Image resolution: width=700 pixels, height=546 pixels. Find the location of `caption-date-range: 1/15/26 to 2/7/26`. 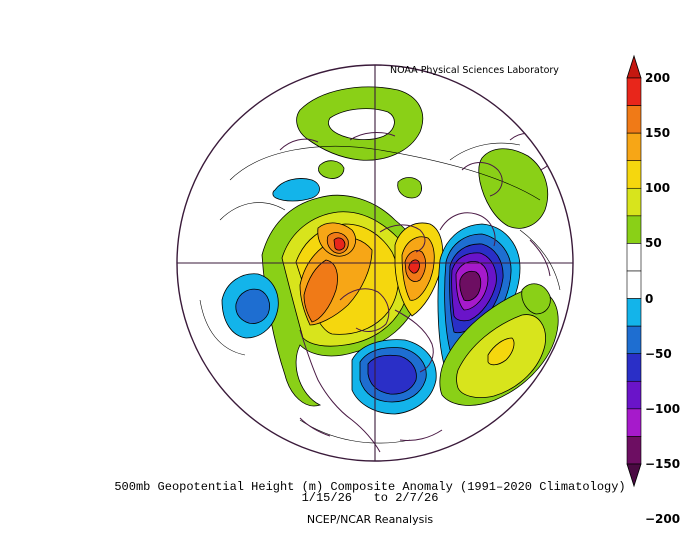

caption-date-range: 1/15/26 to 2/7/26 is located at coordinates (370, 498).